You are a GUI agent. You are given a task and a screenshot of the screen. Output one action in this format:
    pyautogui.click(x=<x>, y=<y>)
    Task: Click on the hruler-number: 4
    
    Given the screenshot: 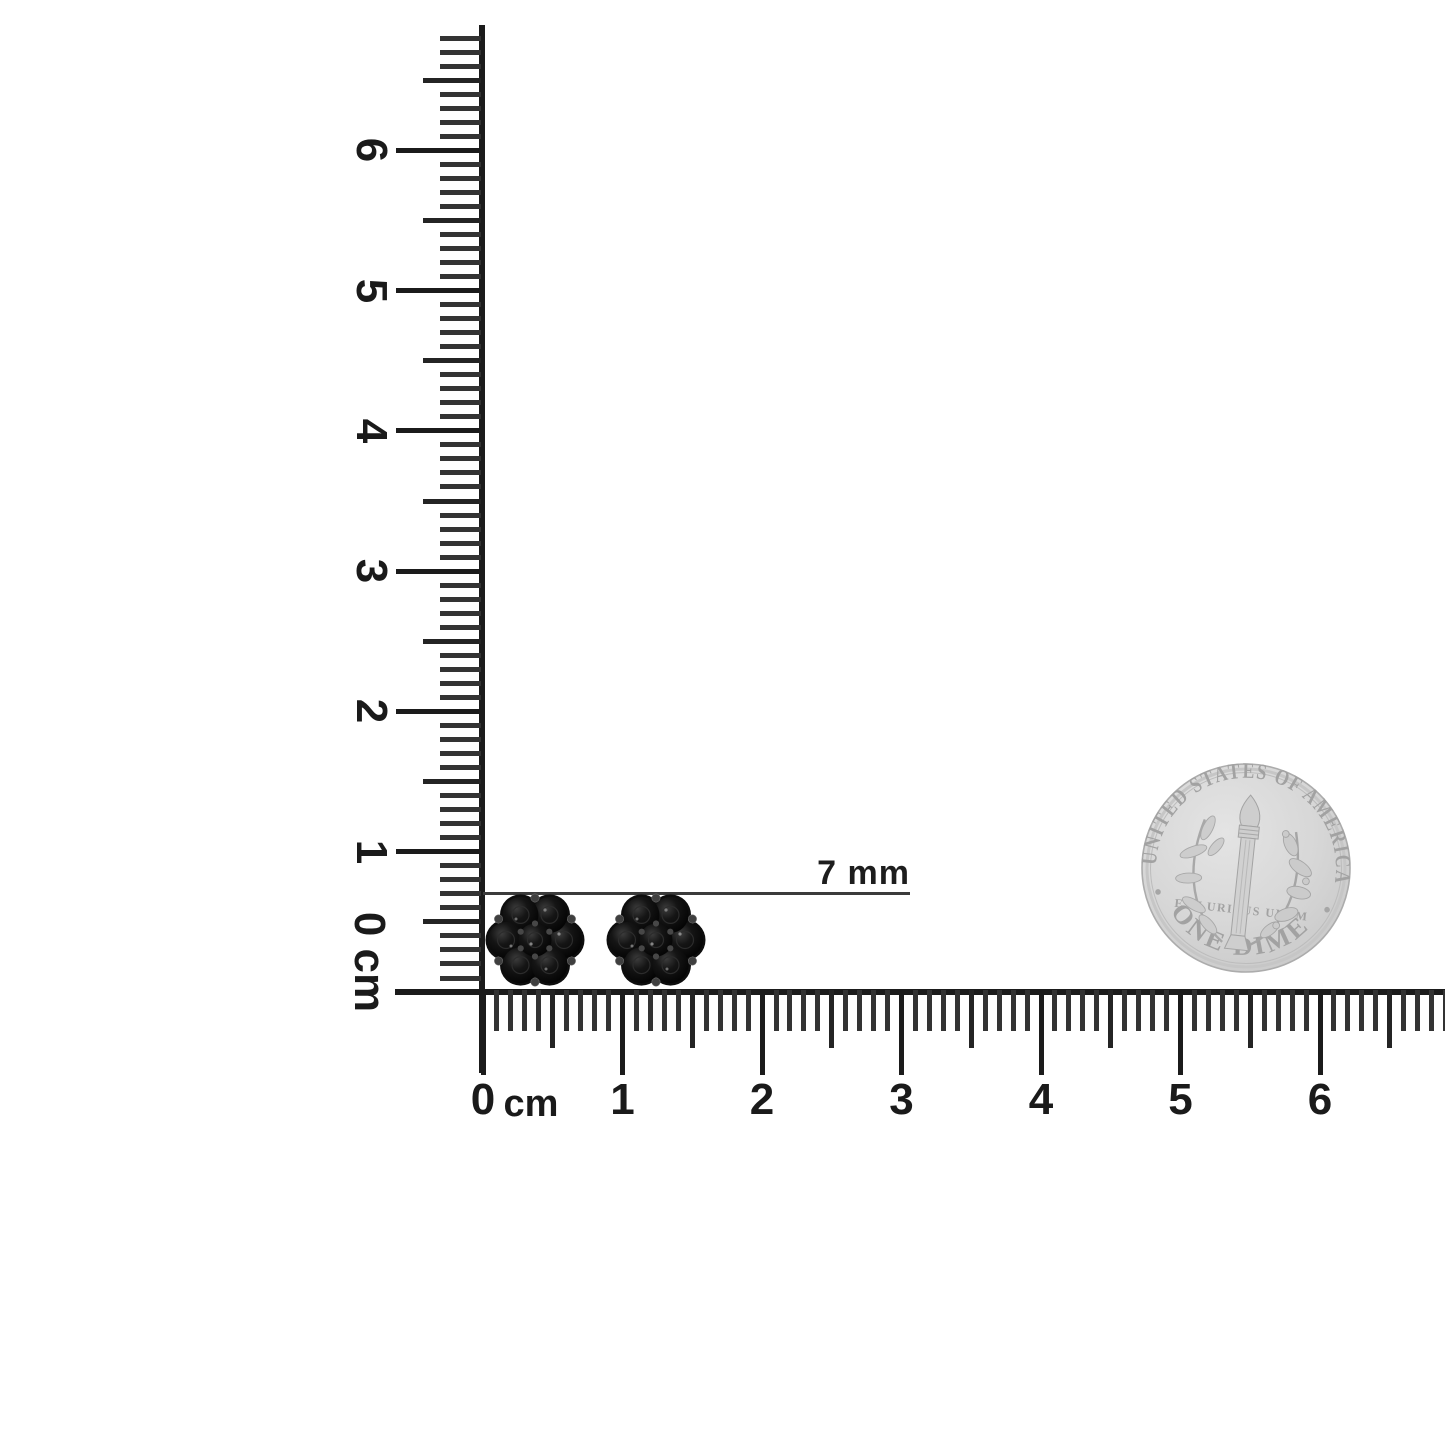 What is the action you would take?
    pyautogui.click(x=1041, y=1099)
    